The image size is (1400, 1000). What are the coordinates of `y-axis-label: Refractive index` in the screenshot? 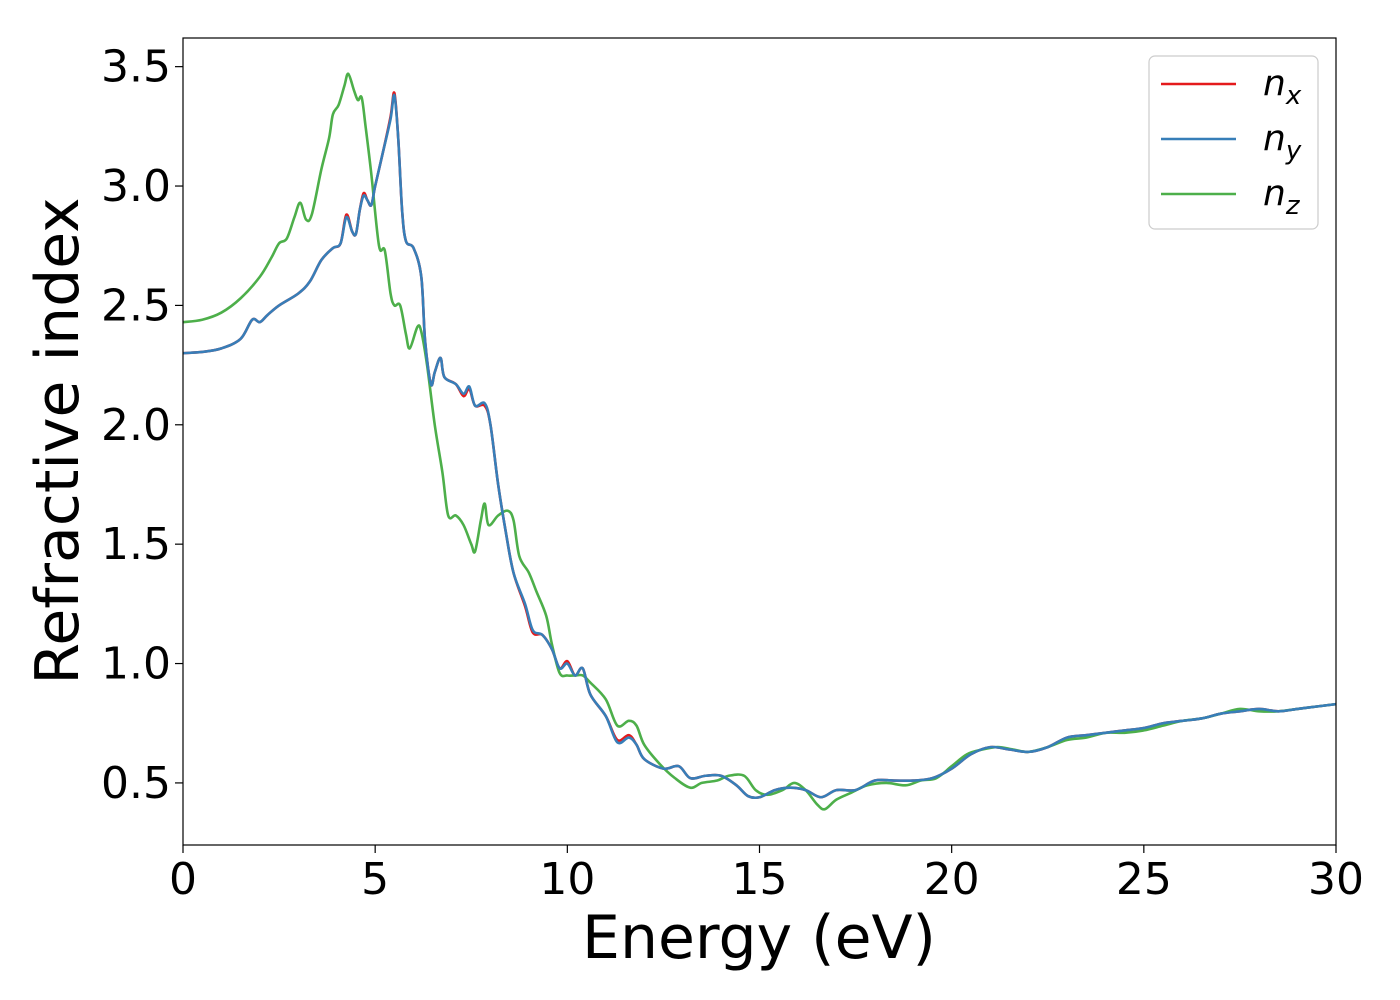 It's located at (58, 440).